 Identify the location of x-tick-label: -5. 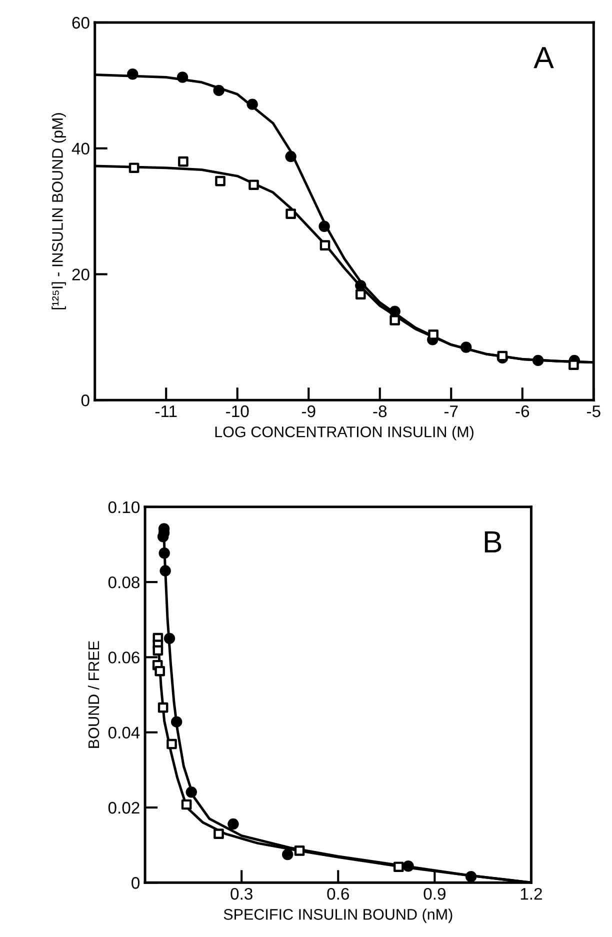
(593, 412).